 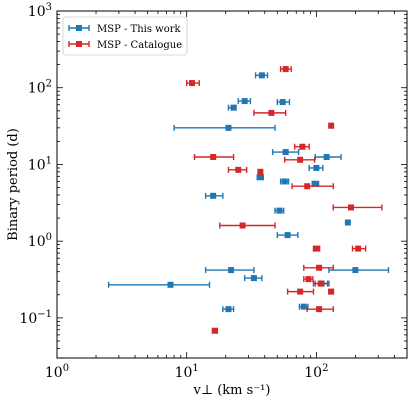 What do you see at coordinates (316, 372) in the screenshot?
I see `x-tick-label: 10²` at bounding box center [316, 372].